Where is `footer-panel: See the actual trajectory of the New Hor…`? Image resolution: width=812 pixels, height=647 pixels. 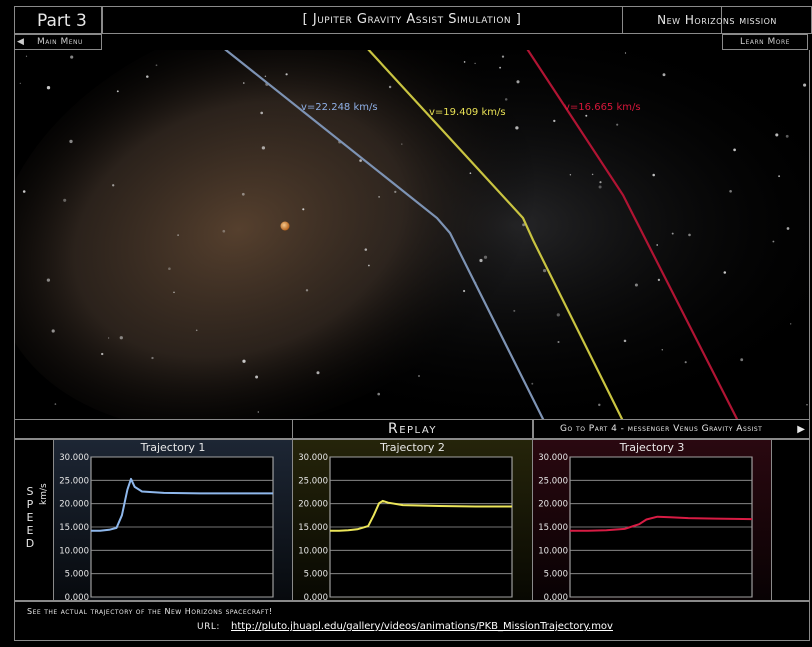 footer-panel: See the actual trajectory of the New Hor… is located at coordinates (412, 621).